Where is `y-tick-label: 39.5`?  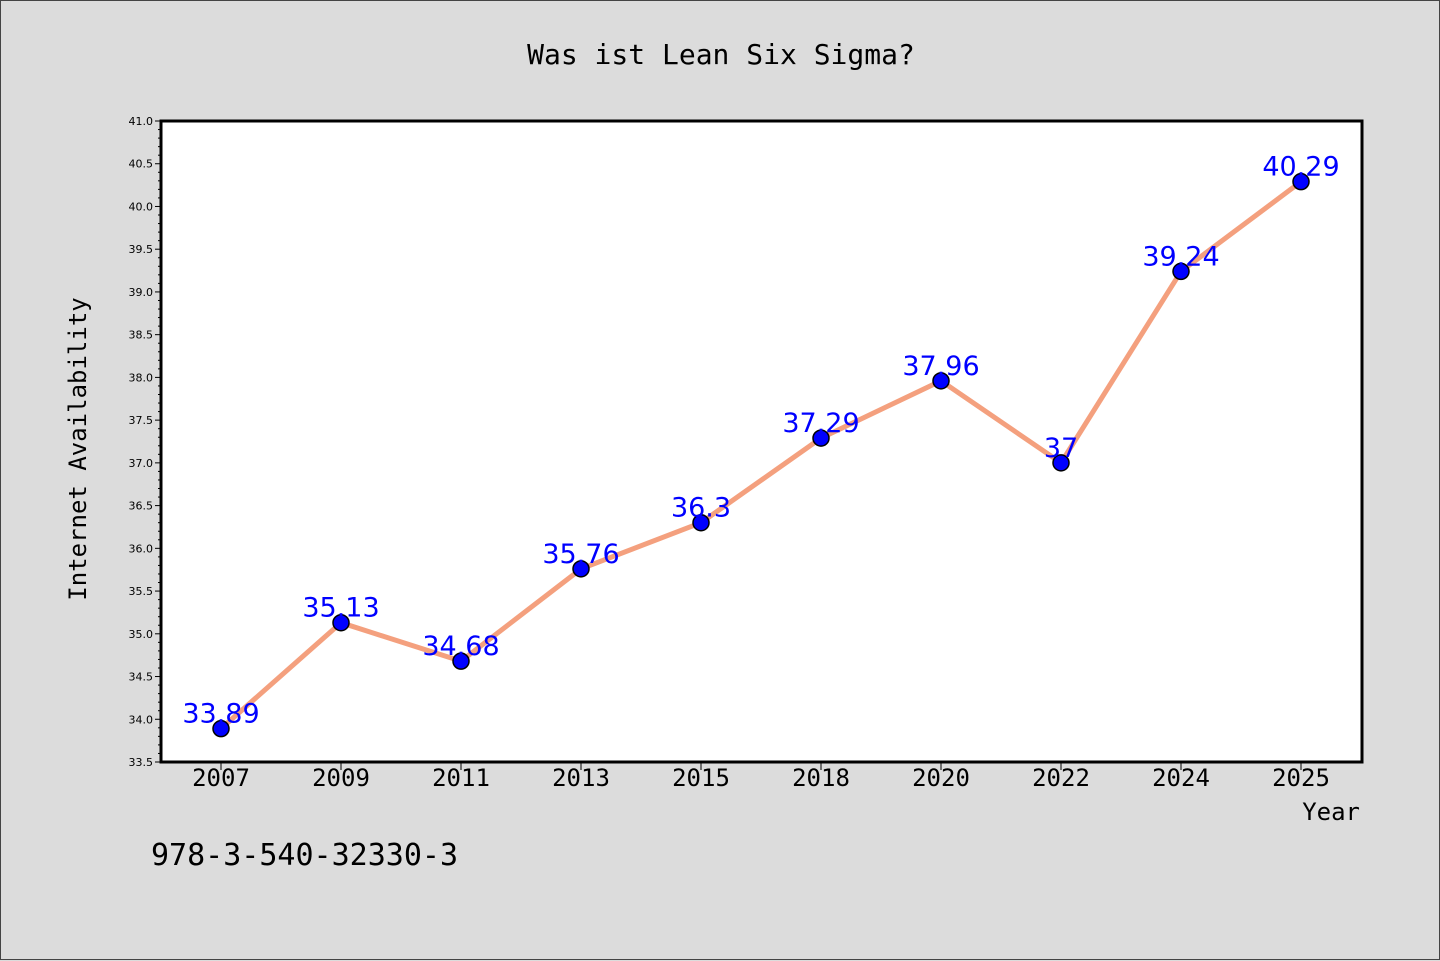 y-tick-label: 39.5 is located at coordinates (141, 249).